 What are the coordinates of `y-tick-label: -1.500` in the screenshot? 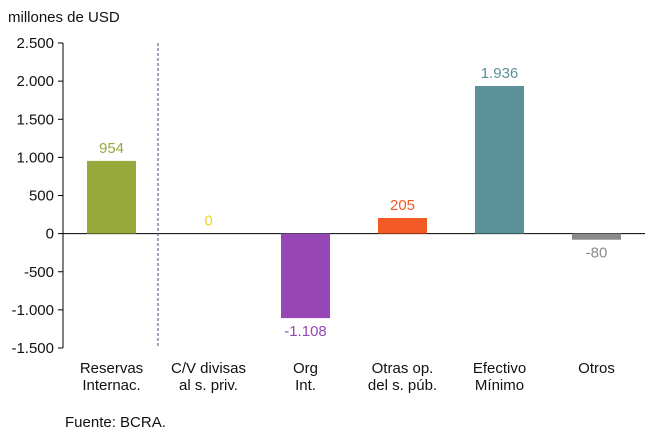 It's located at (32, 348).